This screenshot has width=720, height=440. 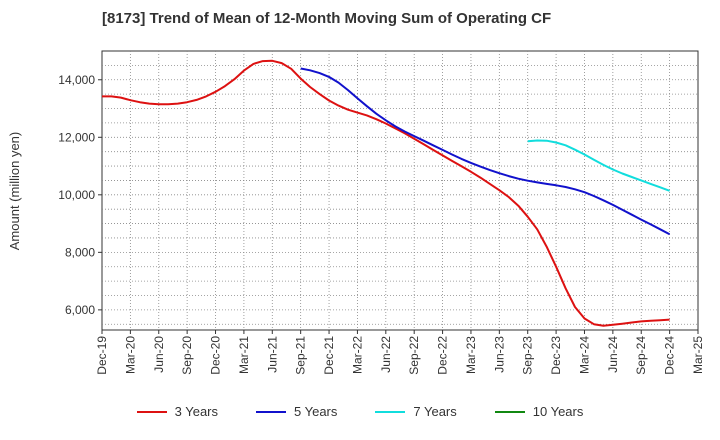 I want to click on legend-item: 10 Years, so click(x=539, y=411).